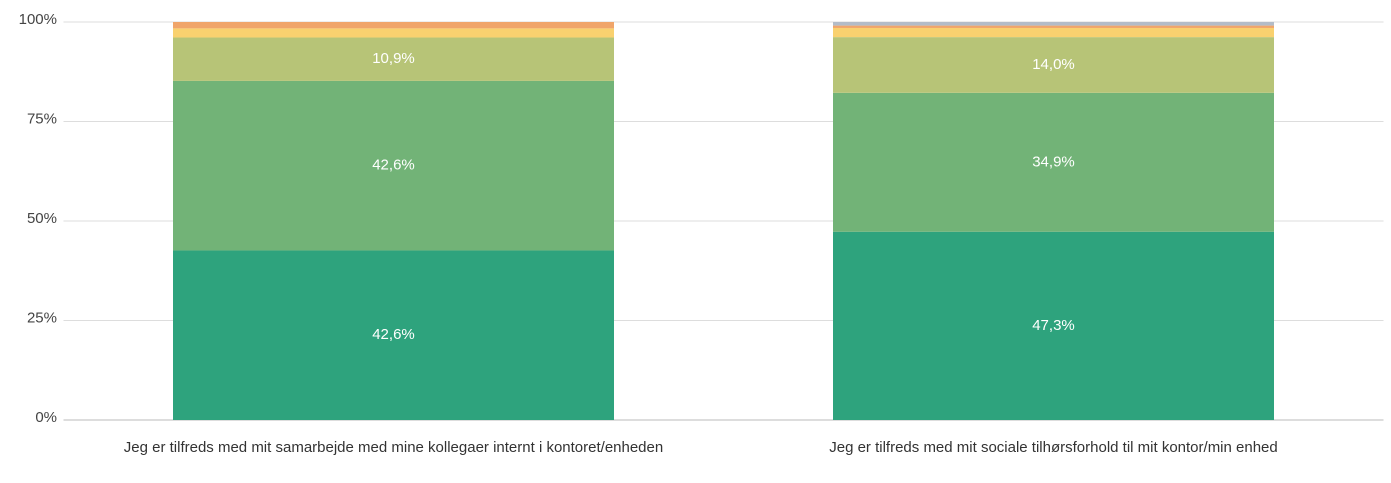 Image resolution: width=1391 pixels, height=483 pixels. I want to click on y-tick-label: 25%, so click(42, 317).